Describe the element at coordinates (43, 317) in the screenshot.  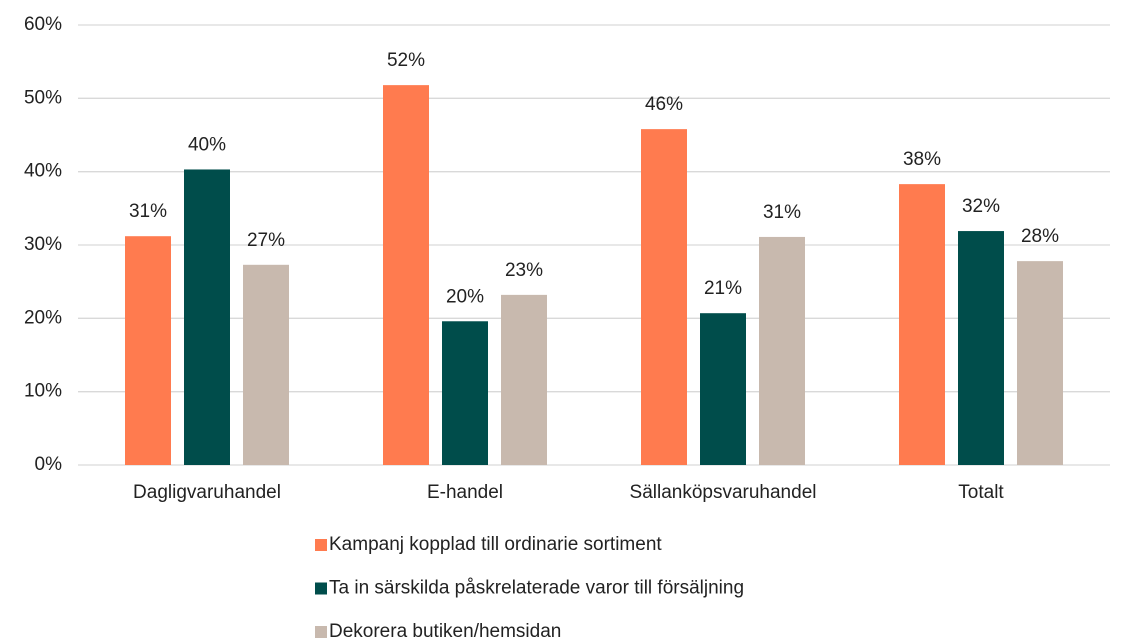
I see `y-tick-label: 20%` at that location.